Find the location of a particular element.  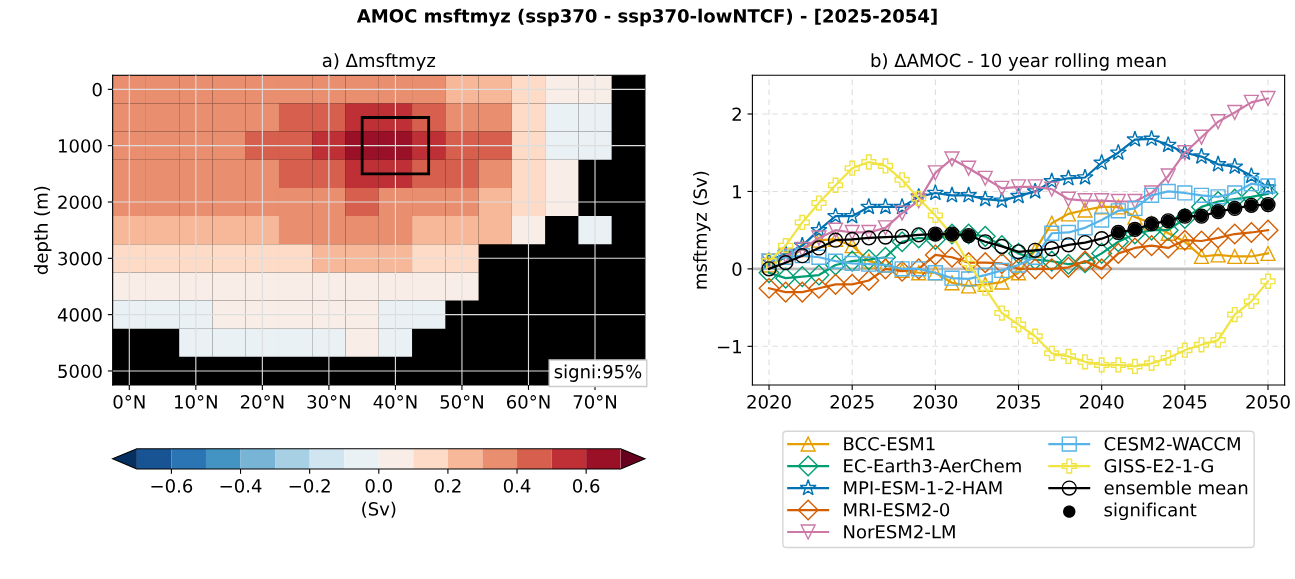

y-tick-label: 5000 is located at coordinates (80, 371).